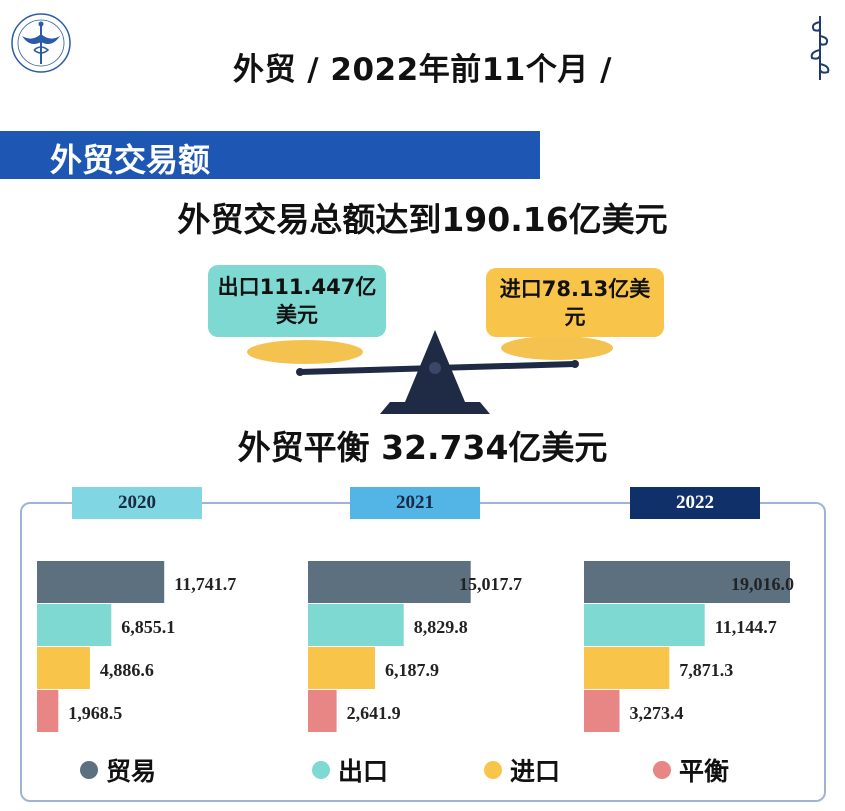 The height and width of the screenshot is (811, 845). What do you see at coordinates (389, 582) in the screenshot?
I see `bar-trade-2021` at bounding box center [389, 582].